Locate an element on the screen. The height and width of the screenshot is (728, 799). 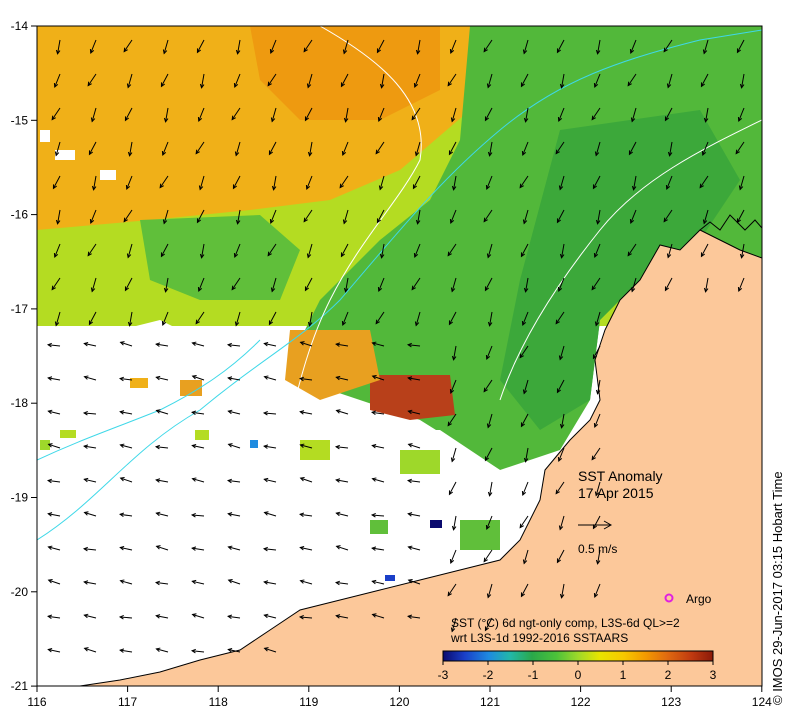
y-tick-label: -19 is located at coordinates (20, 498).